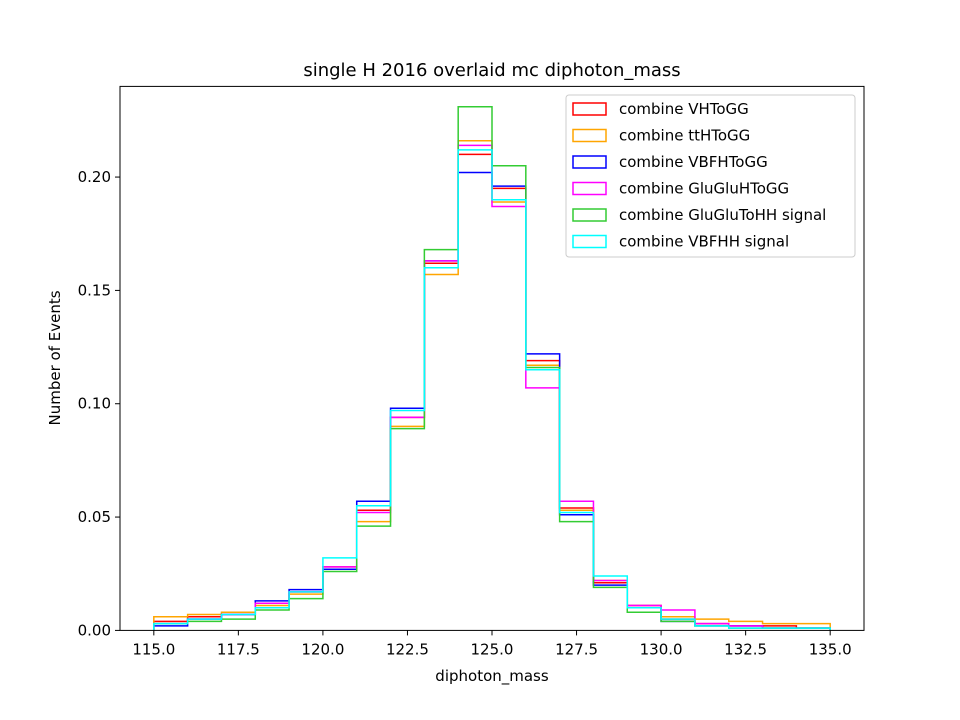 Image resolution: width=960 pixels, height=720 pixels. Describe the element at coordinates (94, 630) in the screenshot. I see `y-tick-label: 0.00` at that location.